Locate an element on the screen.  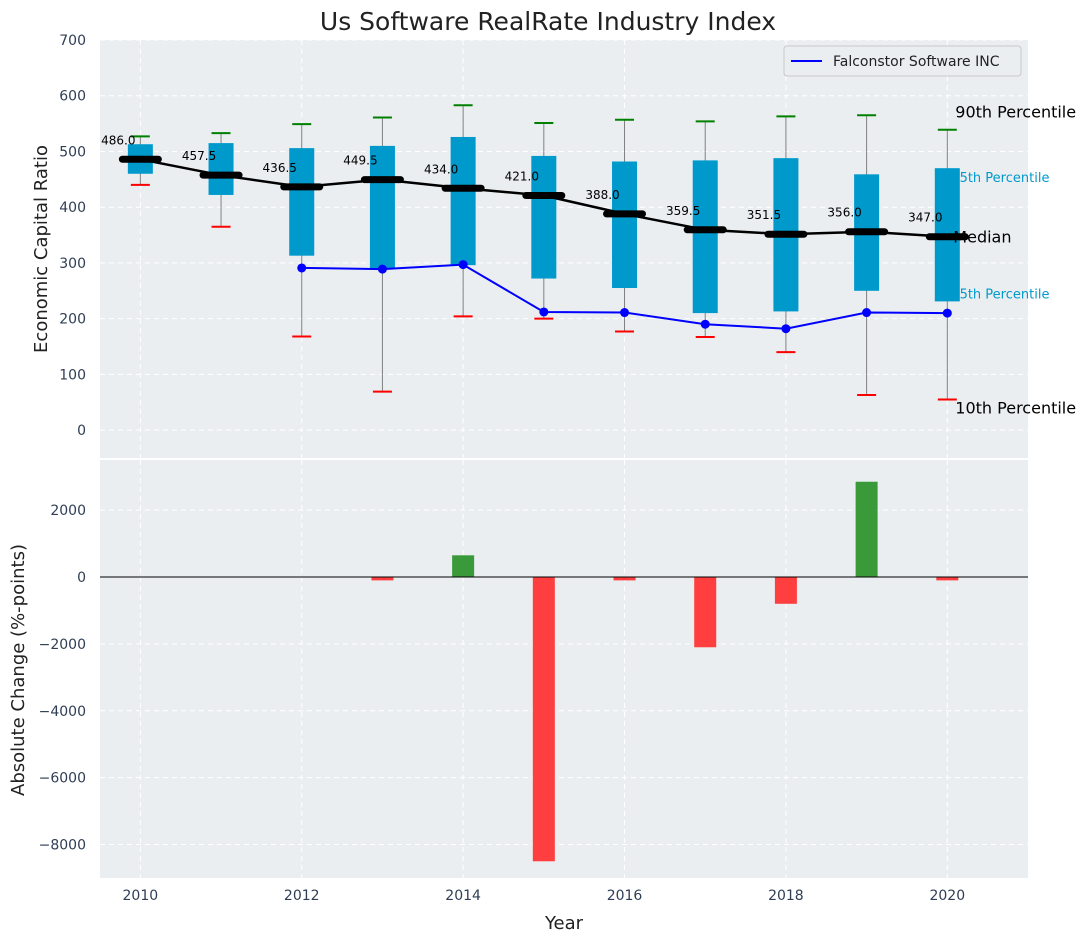
top-y-tick-label: 300 is located at coordinates (72, 264).